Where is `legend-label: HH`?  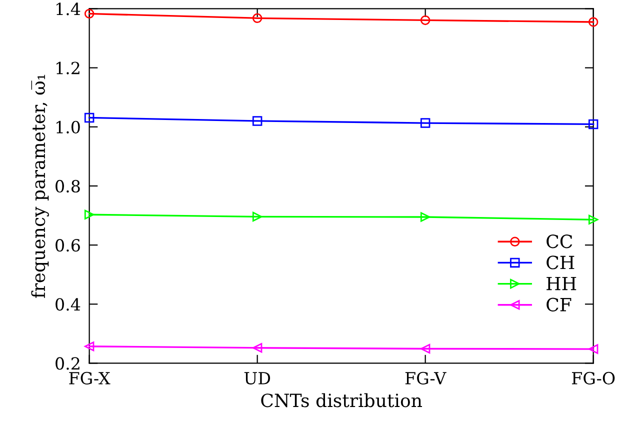 legend-label: HH is located at coordinates (561, 283).